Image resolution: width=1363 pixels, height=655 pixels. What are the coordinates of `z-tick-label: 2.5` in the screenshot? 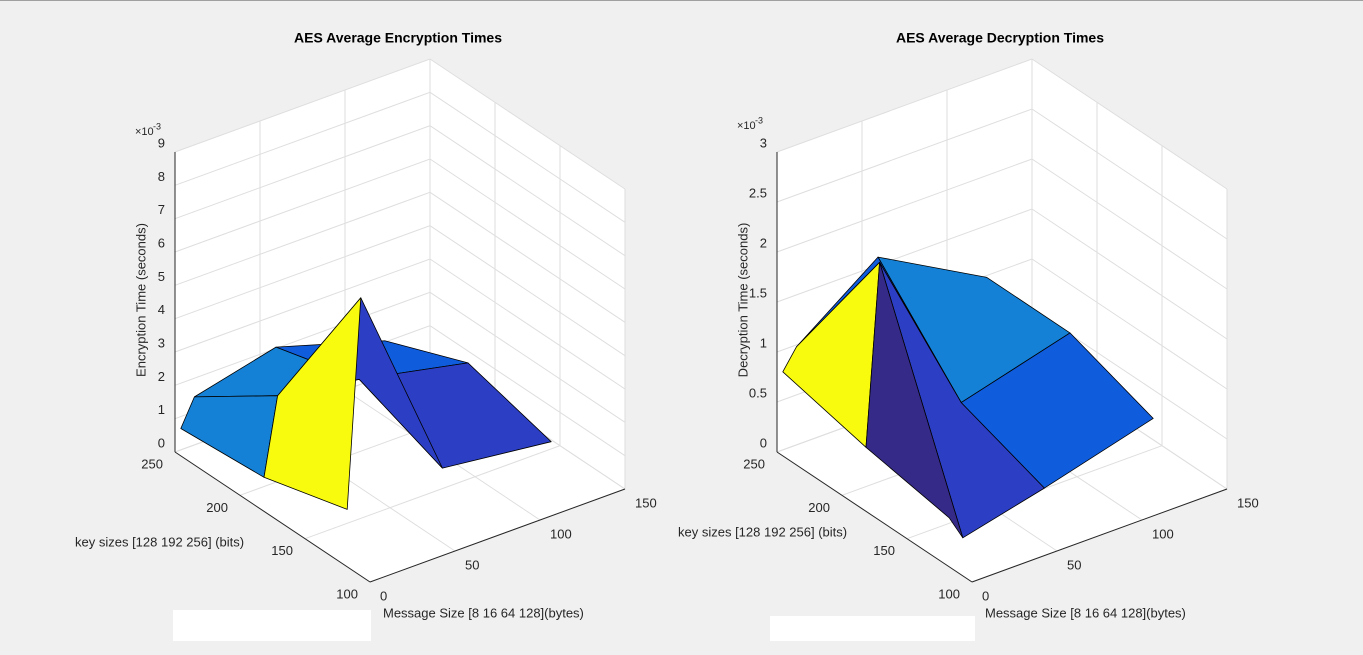 It's located at (758, 192).